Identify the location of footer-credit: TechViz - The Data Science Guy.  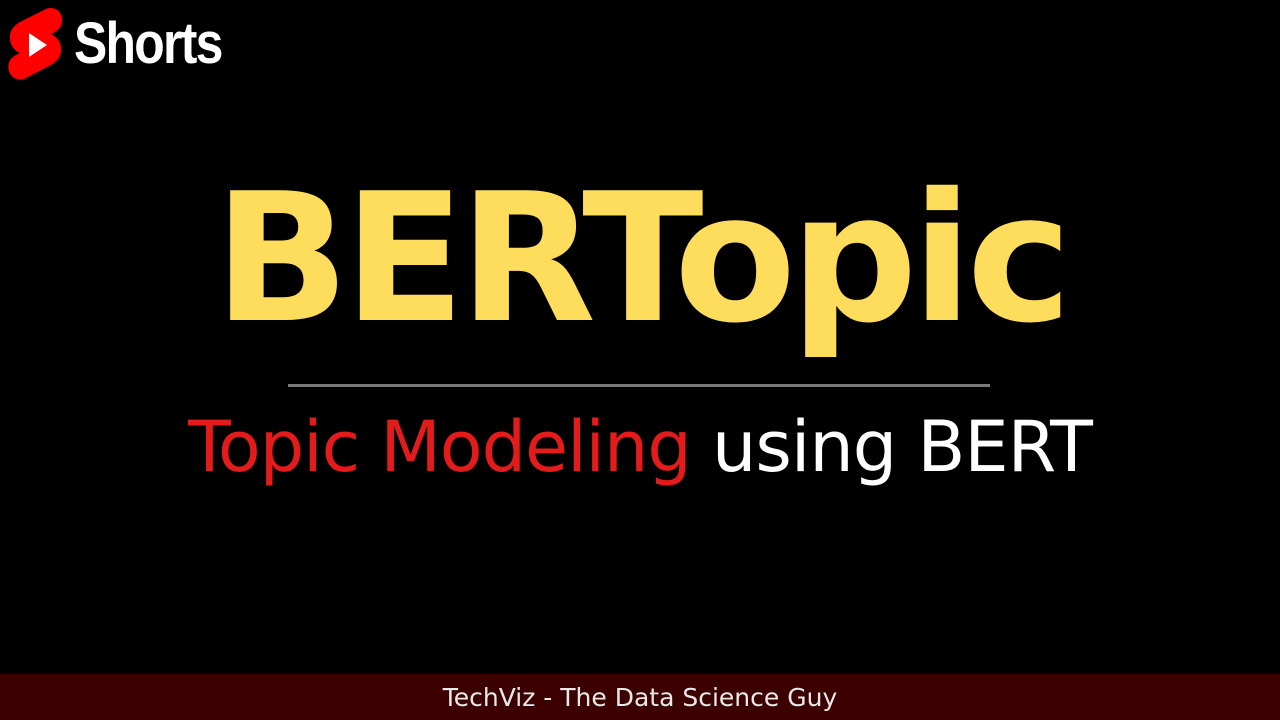
(640, 697).